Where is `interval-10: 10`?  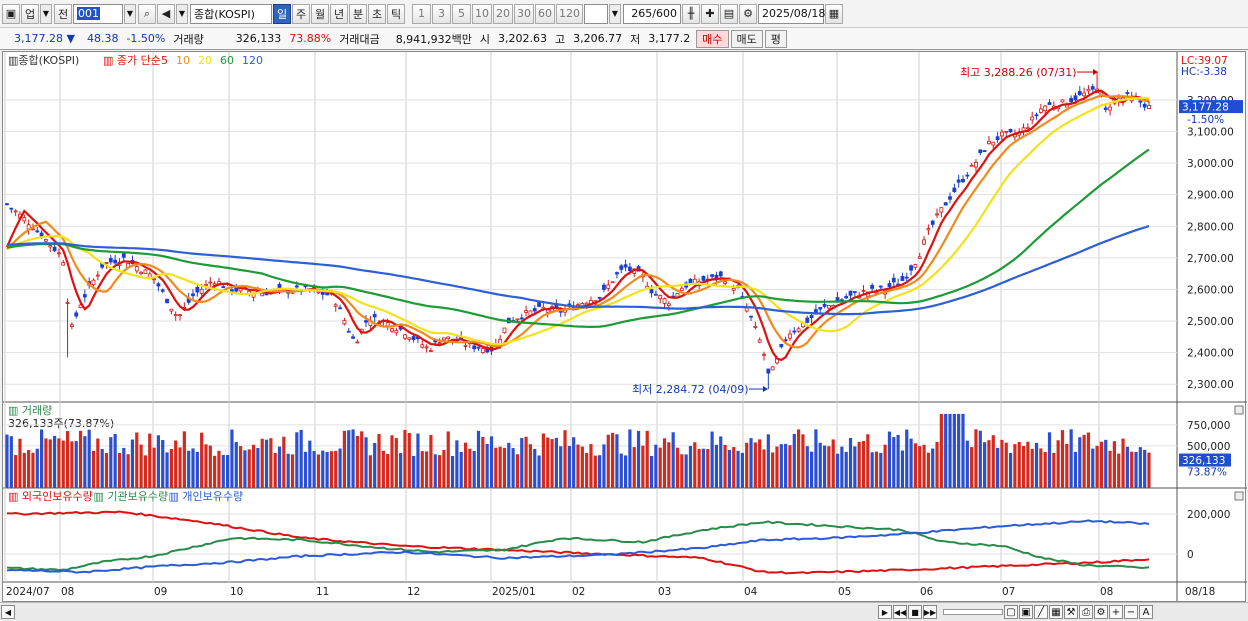
interval-10: 10 is located at coordinates (482, 13).